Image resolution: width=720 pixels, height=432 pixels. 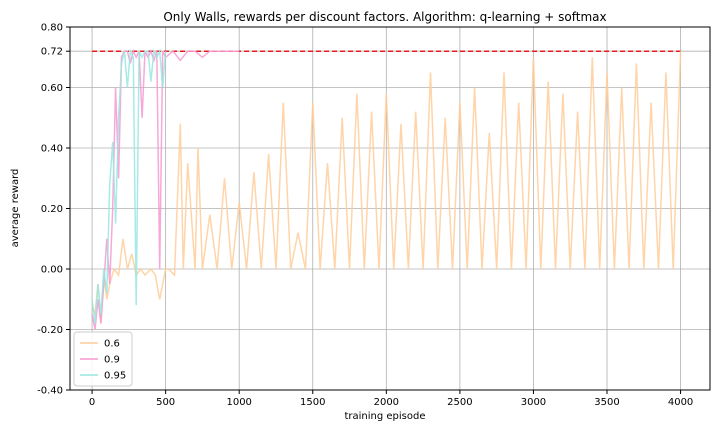 What do you see at coordinates (533, 402) in the screenshot?
I see `x-tick-label: 3000` at bounding box center [533, 402].